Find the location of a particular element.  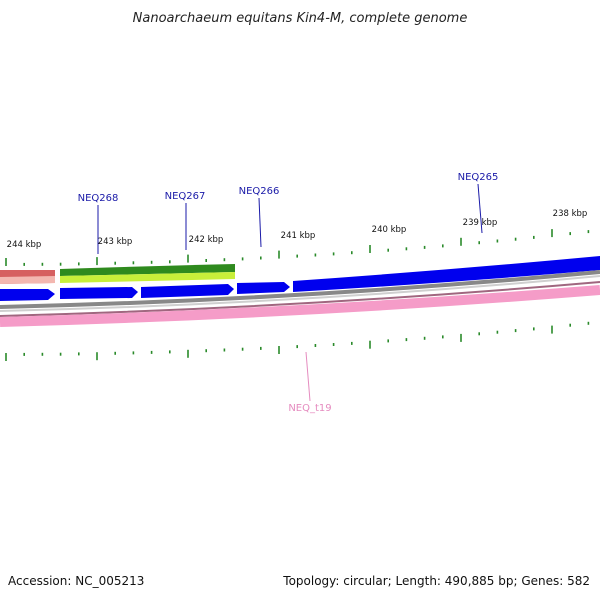

grey-ring is located at coordinates (300, 289).